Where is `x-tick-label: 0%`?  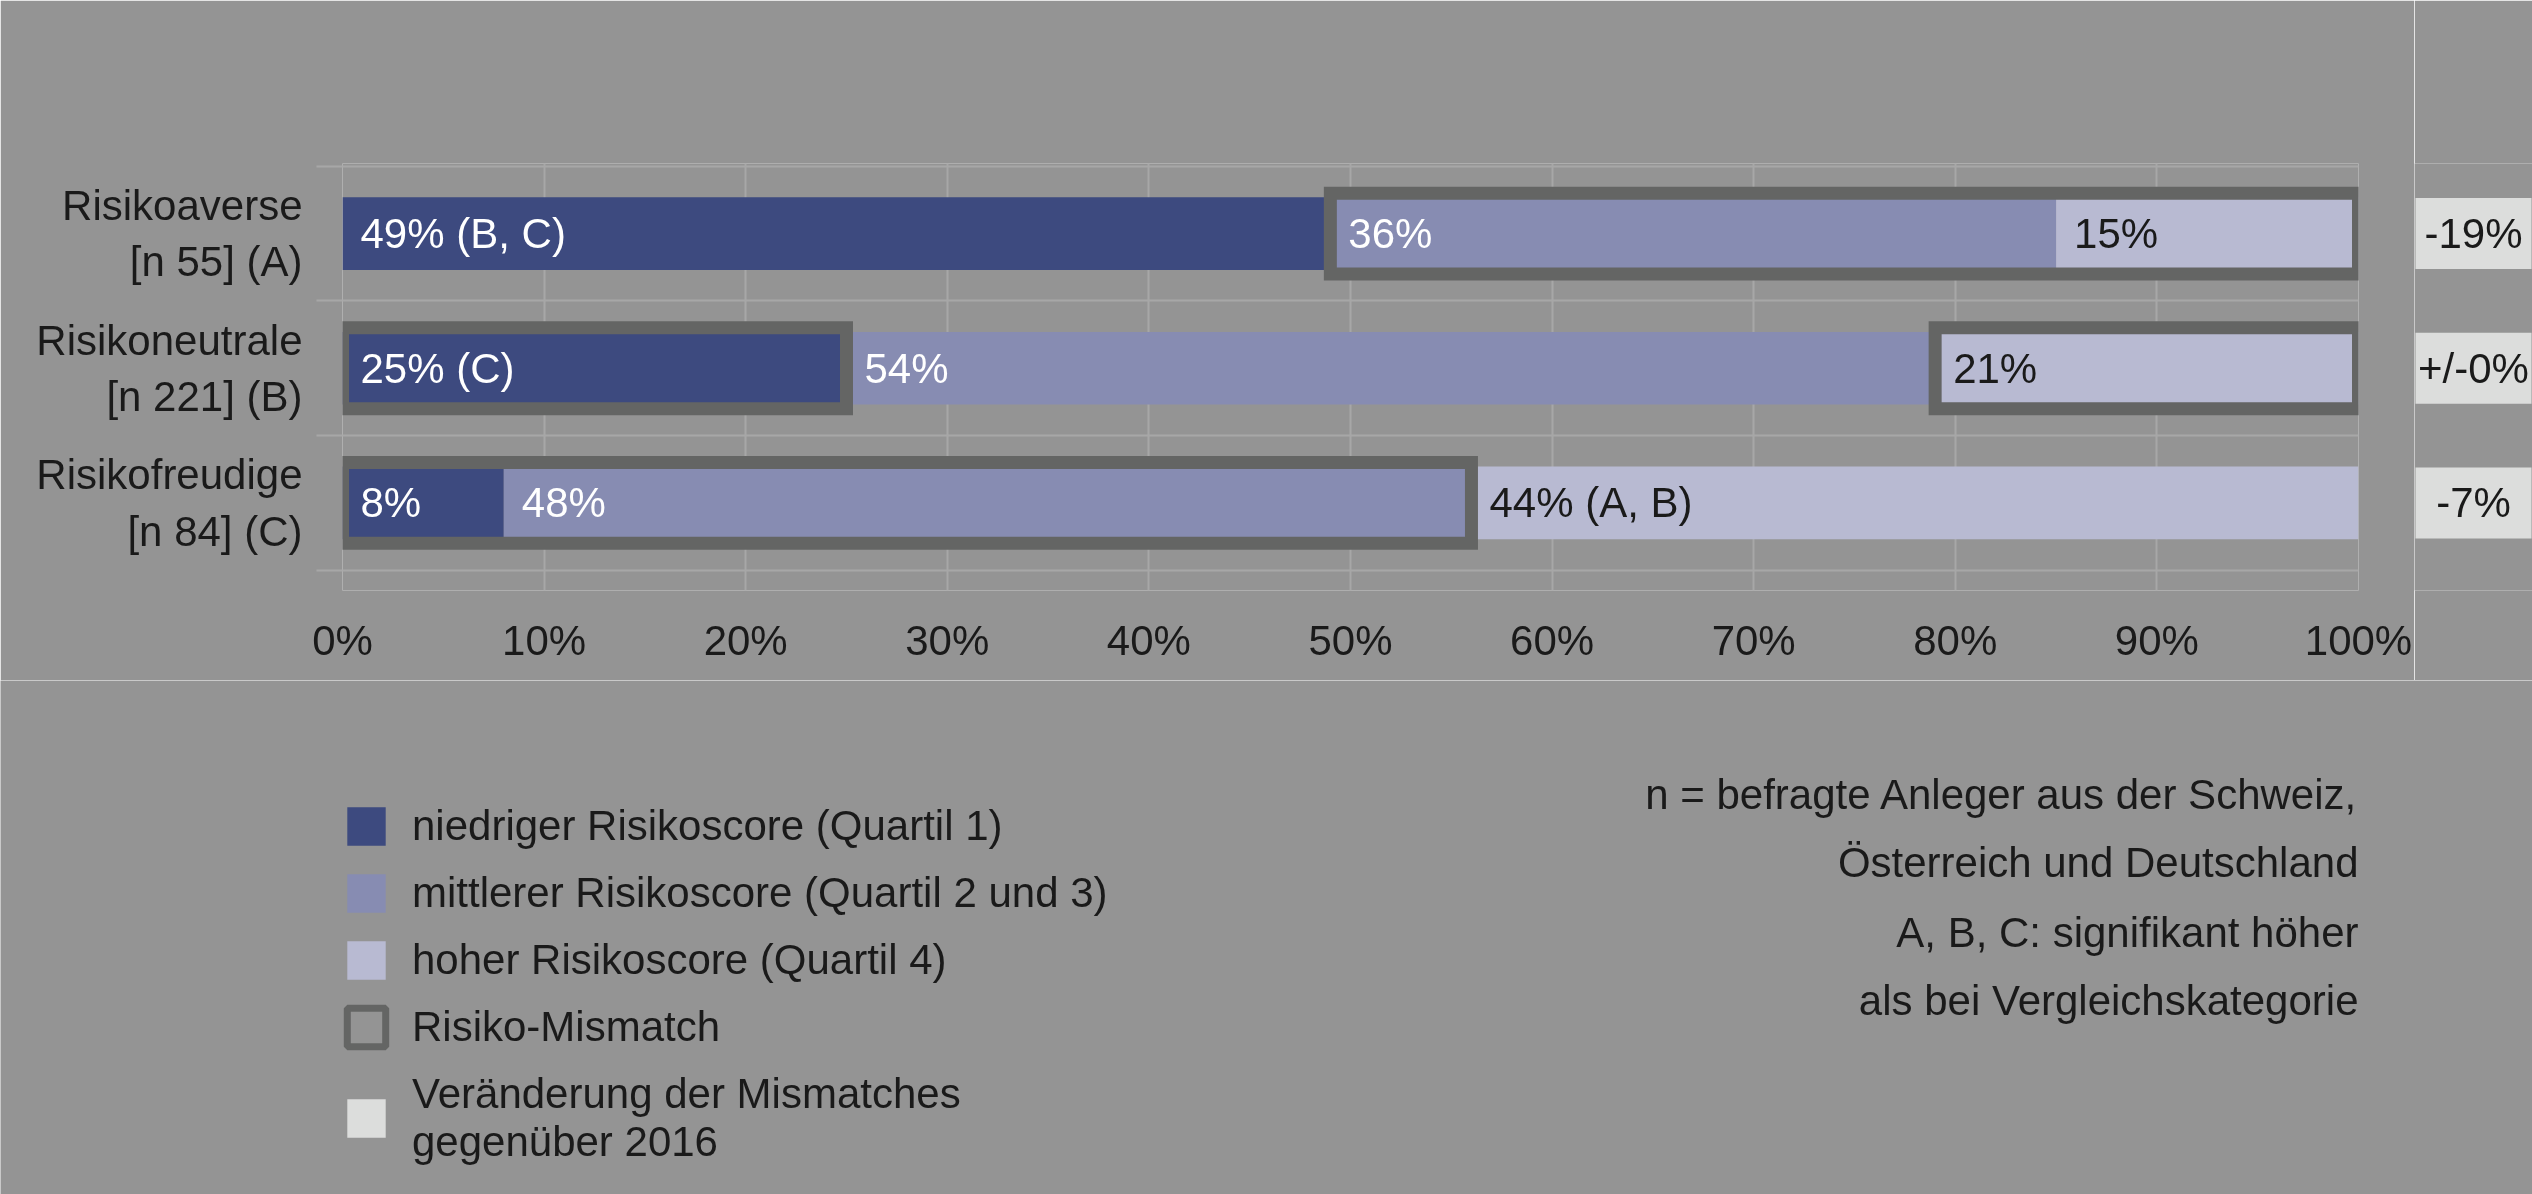
x-tick-label: 0% is located at coordinates (342, 640).